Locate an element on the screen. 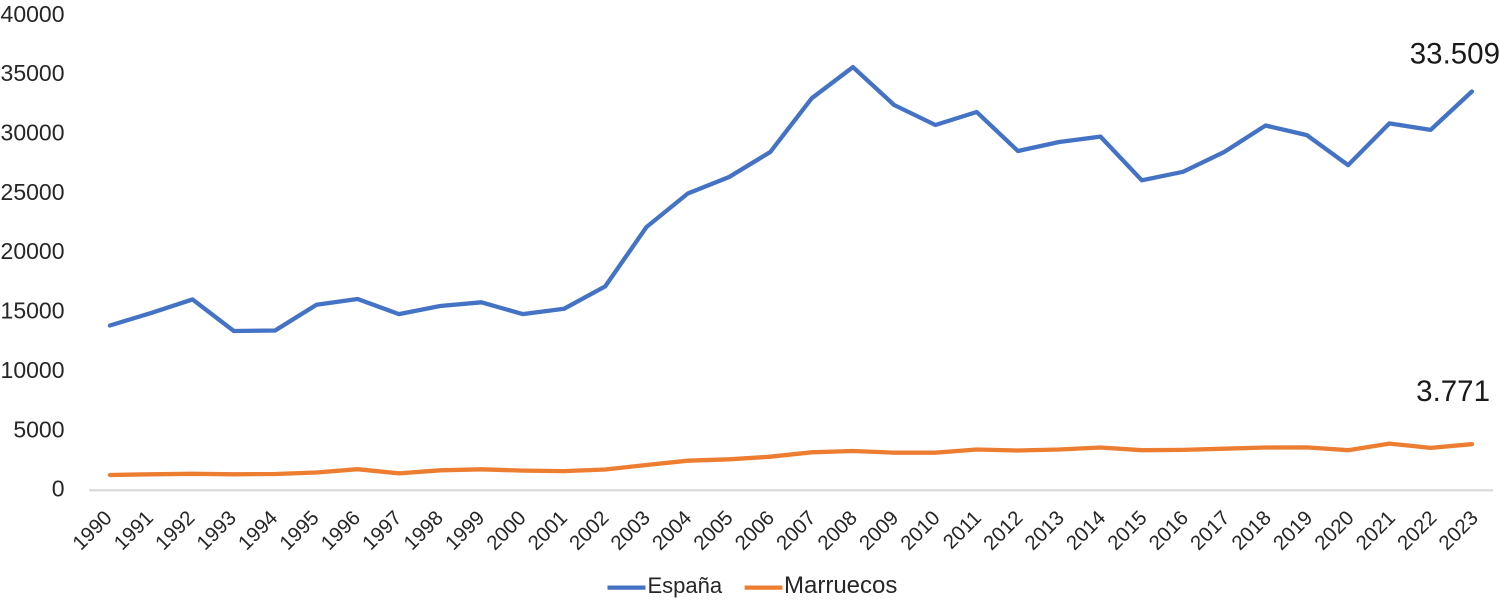  svg-text: 25000 is located at coordinates (33, 192).